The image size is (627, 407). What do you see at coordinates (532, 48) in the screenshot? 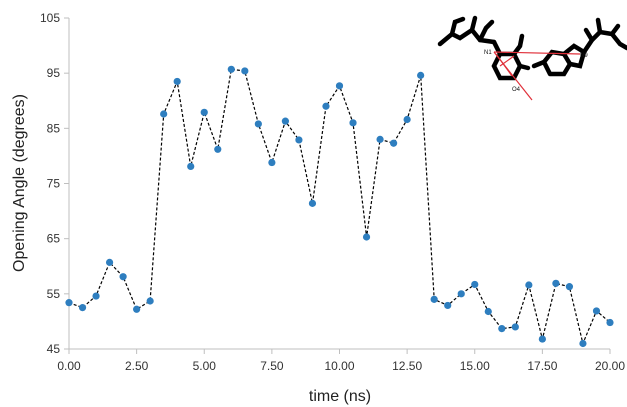
I see `molecule-bonds` at bounding box center [532, 48].